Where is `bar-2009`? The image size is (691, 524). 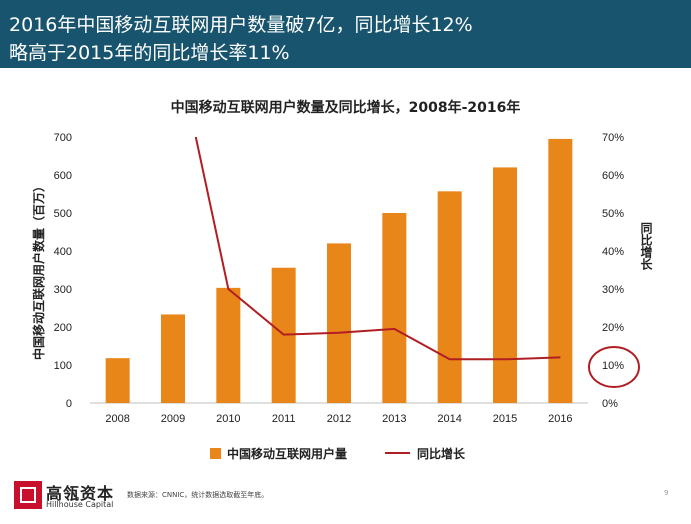
bar-2009 is located at coordinates (173, 358).